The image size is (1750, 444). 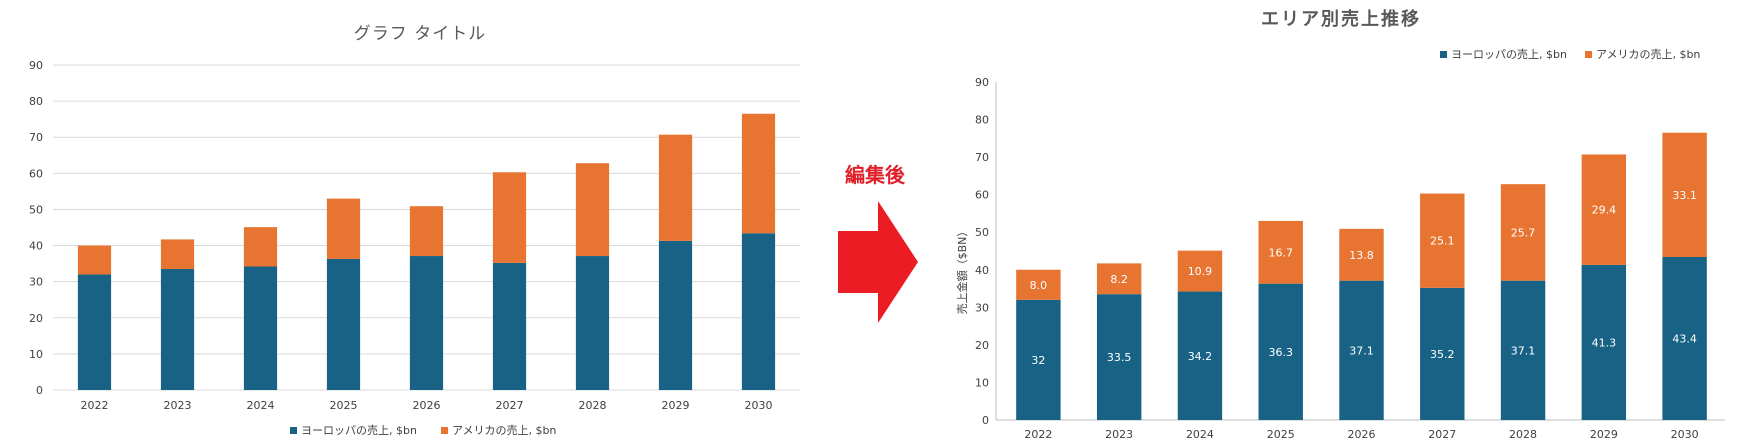 I want to click on y-axis-label-after: 売上金額（$BN）, so click(x=962, y=270).